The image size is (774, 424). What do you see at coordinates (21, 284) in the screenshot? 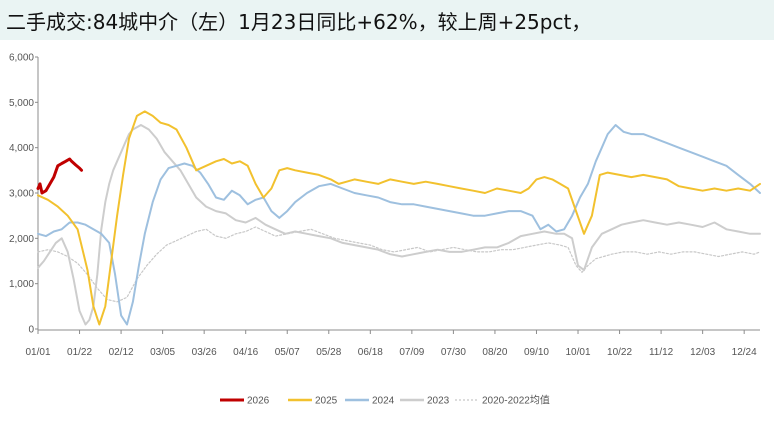
I see `y-tick-label: 1,000` at bounding box center [21, 284].